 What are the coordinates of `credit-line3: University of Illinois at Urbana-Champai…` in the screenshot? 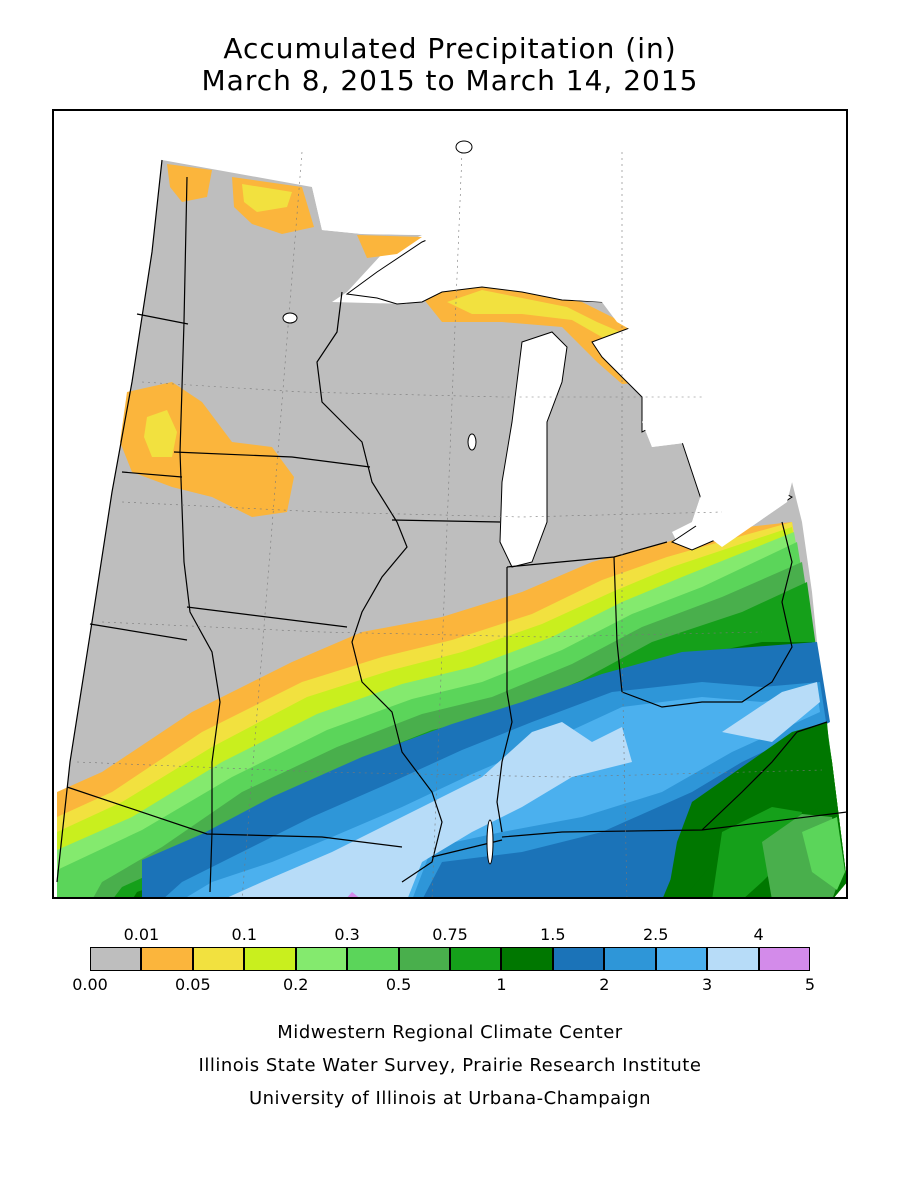 It's located at (450, 1098).